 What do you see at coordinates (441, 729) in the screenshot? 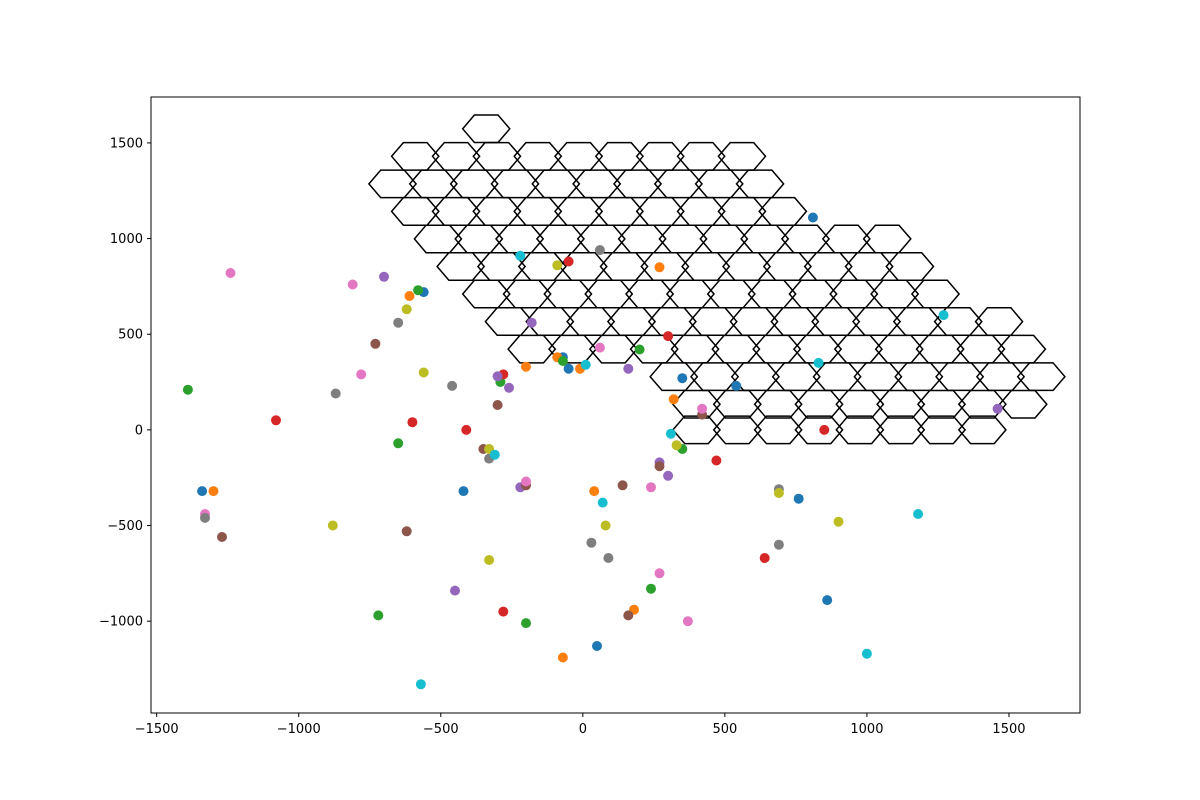
I see `x-tick-label: −500` at bounding box center [441, 729].